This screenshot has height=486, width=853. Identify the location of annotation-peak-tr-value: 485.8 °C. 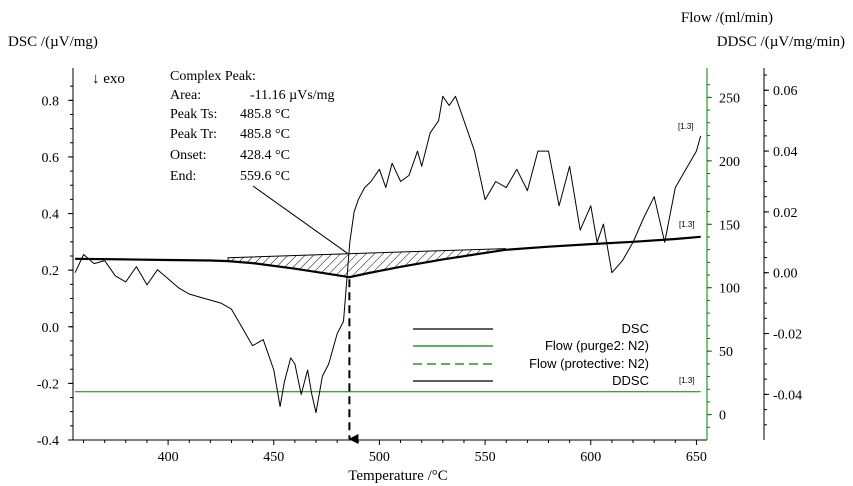
(265, 134).